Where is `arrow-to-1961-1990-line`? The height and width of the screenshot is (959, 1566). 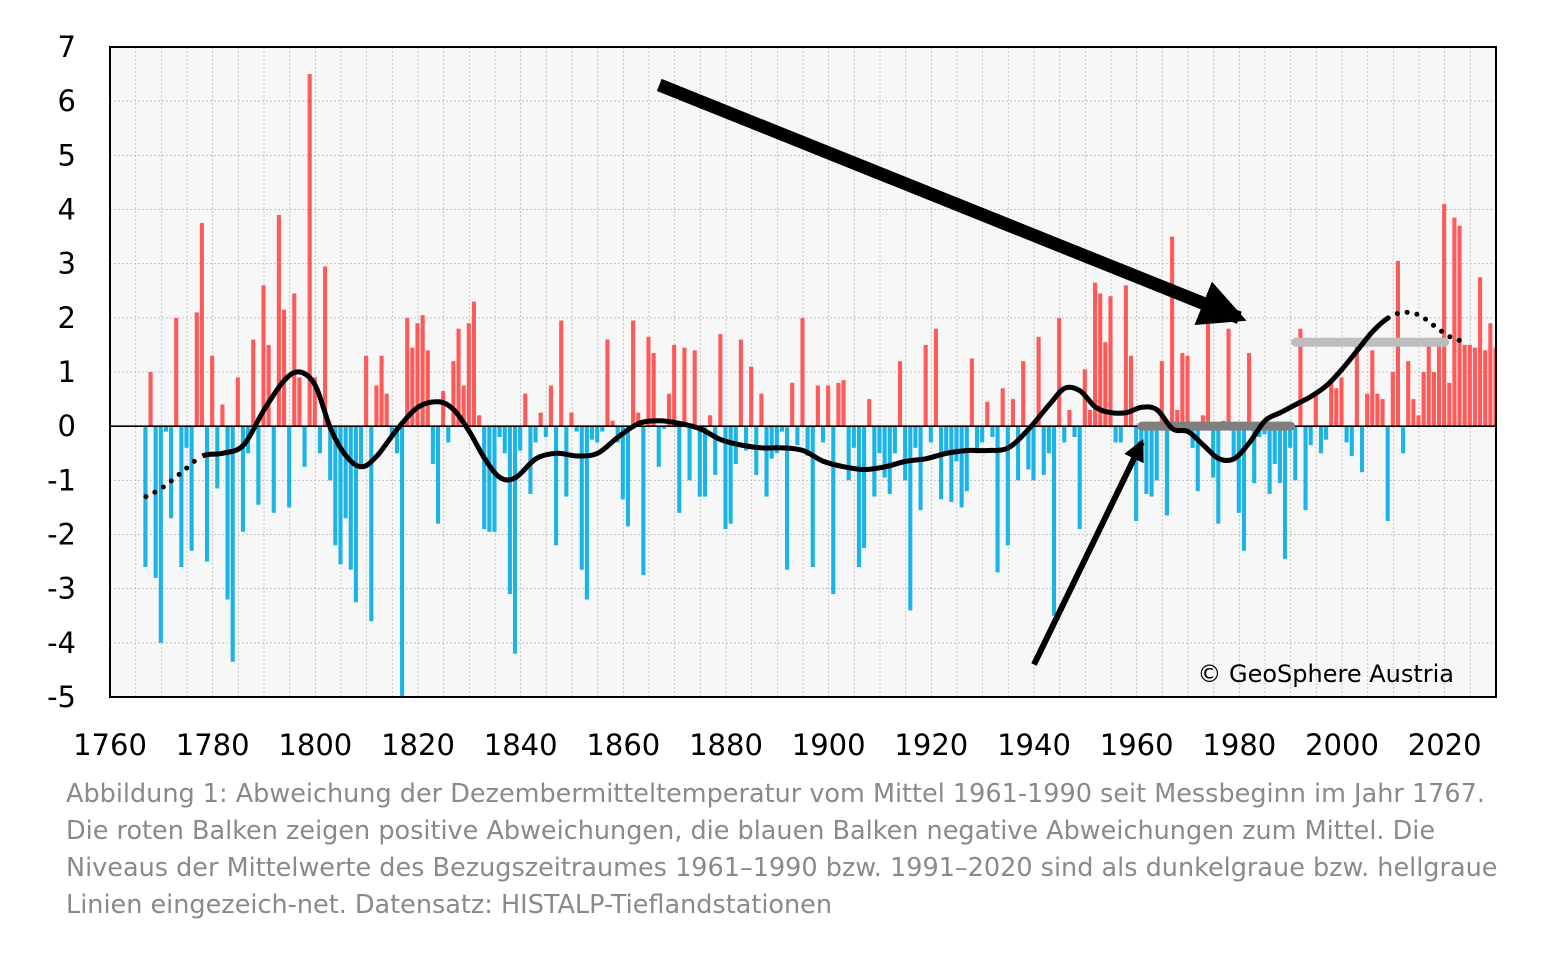 arrow-to-1961-1990-line is located at coordinates (1088, 552).